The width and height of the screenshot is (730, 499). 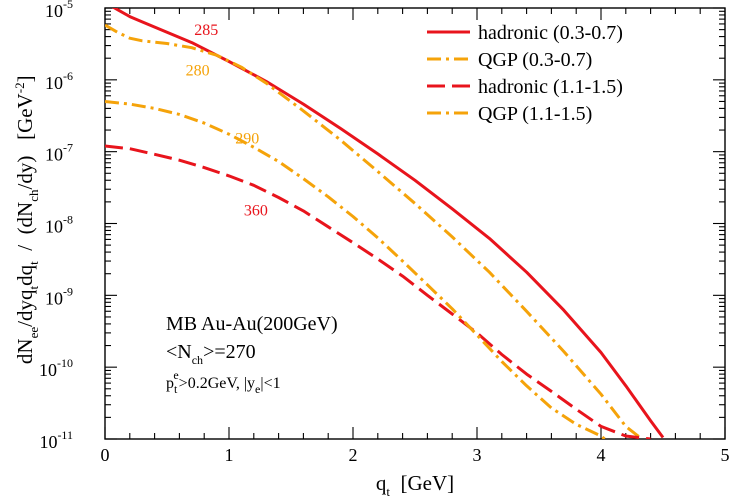 I want to click on y-label-p3: dq, so click(x=25, y=275).